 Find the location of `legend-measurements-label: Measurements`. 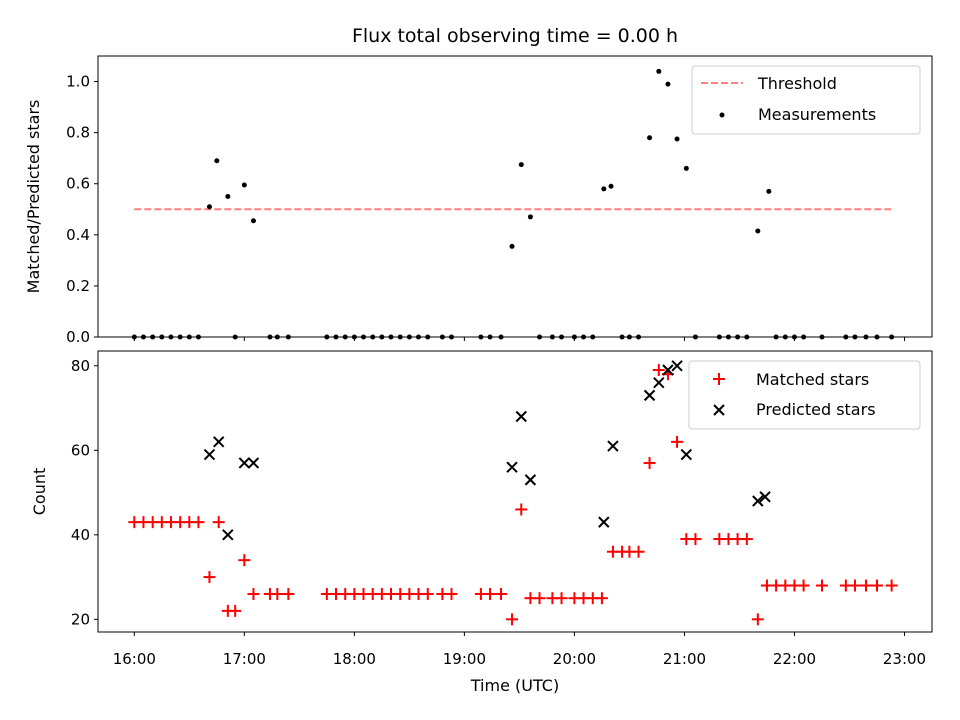

legend-measurements-label: Measurements is located at coordinates (817, 114).